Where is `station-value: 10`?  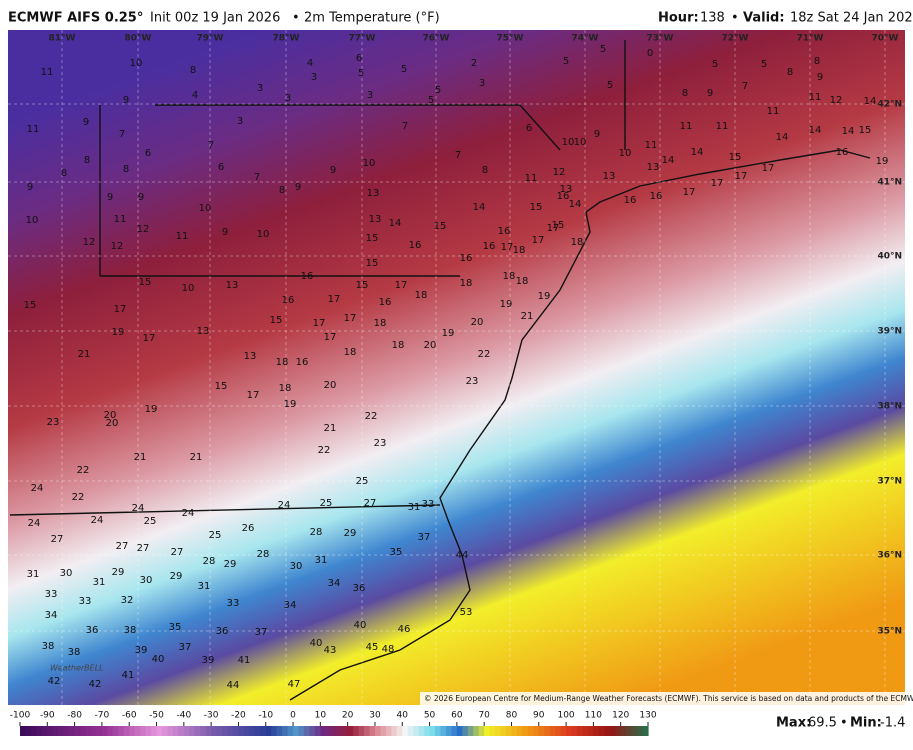 station-value: 10 is located at coordinates (188, 288).